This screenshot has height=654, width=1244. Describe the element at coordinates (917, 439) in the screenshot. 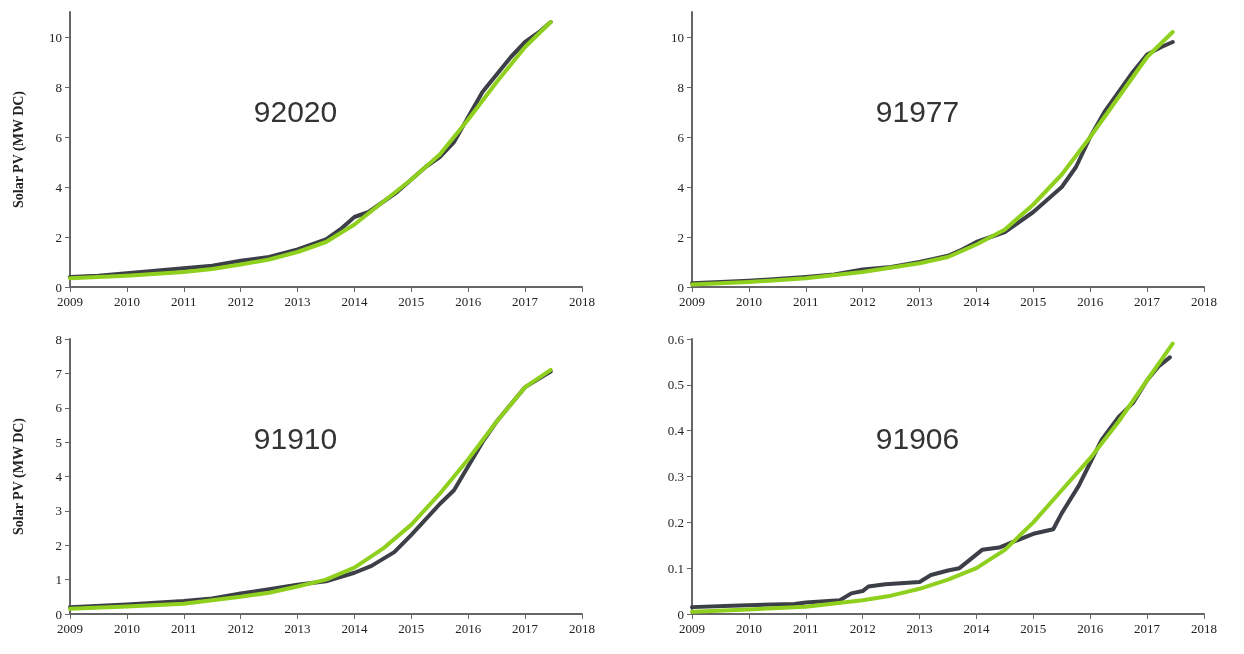

I see `text: 91906` at that location.